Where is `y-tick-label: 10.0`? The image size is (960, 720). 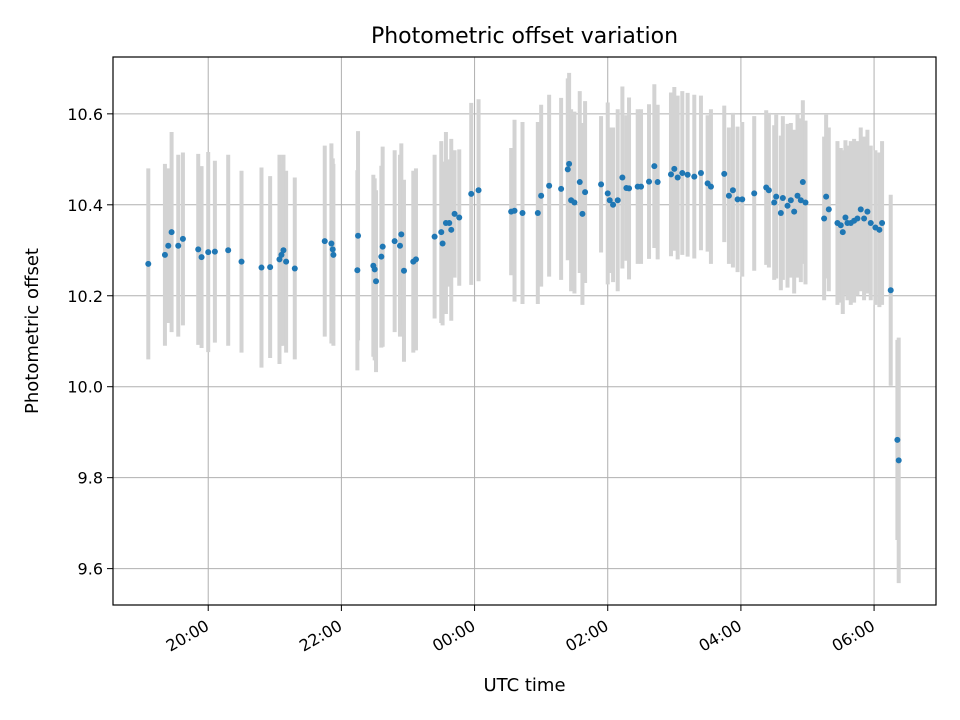
y-tick-label: 10.0 is located at coordinates (85, 387).